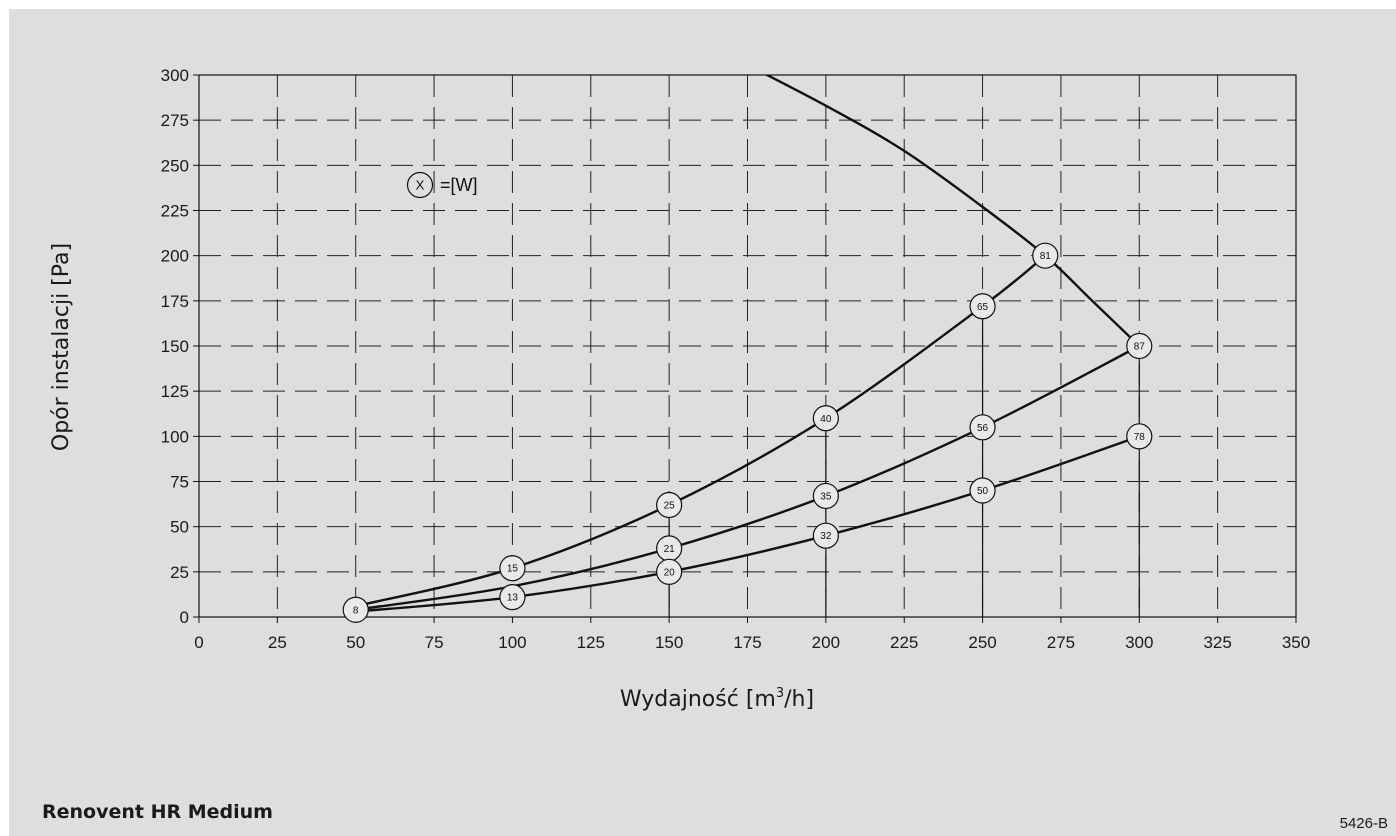 The width and height of the screenshot is (1396, 836). Describe the element at coordinates (1139, 642) in the screenshot. I see `x-tick-label: 300` at that location.